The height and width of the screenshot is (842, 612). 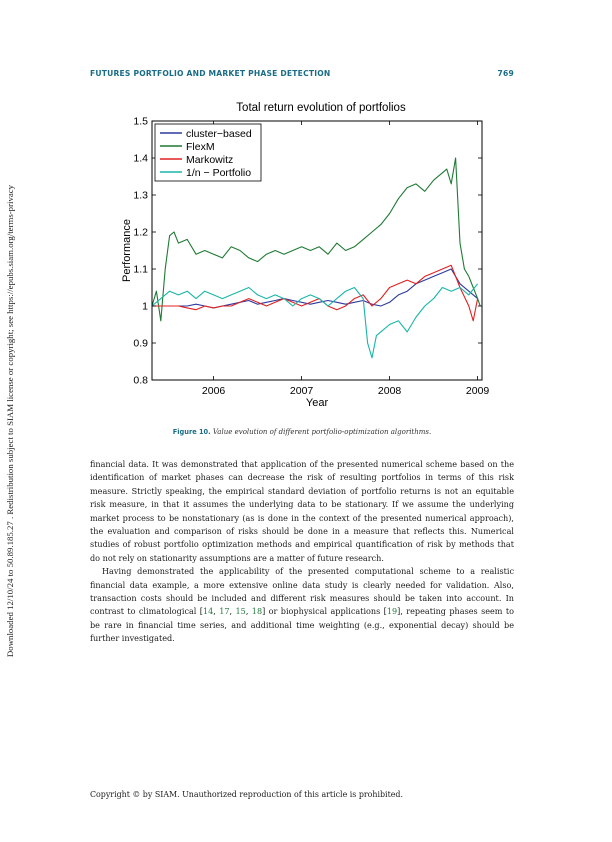 What do you see at coordinates (321, 108) in the screenshot?
I see `chart-title: Total return evolution of portfolios` at bounding box center [321, 108].